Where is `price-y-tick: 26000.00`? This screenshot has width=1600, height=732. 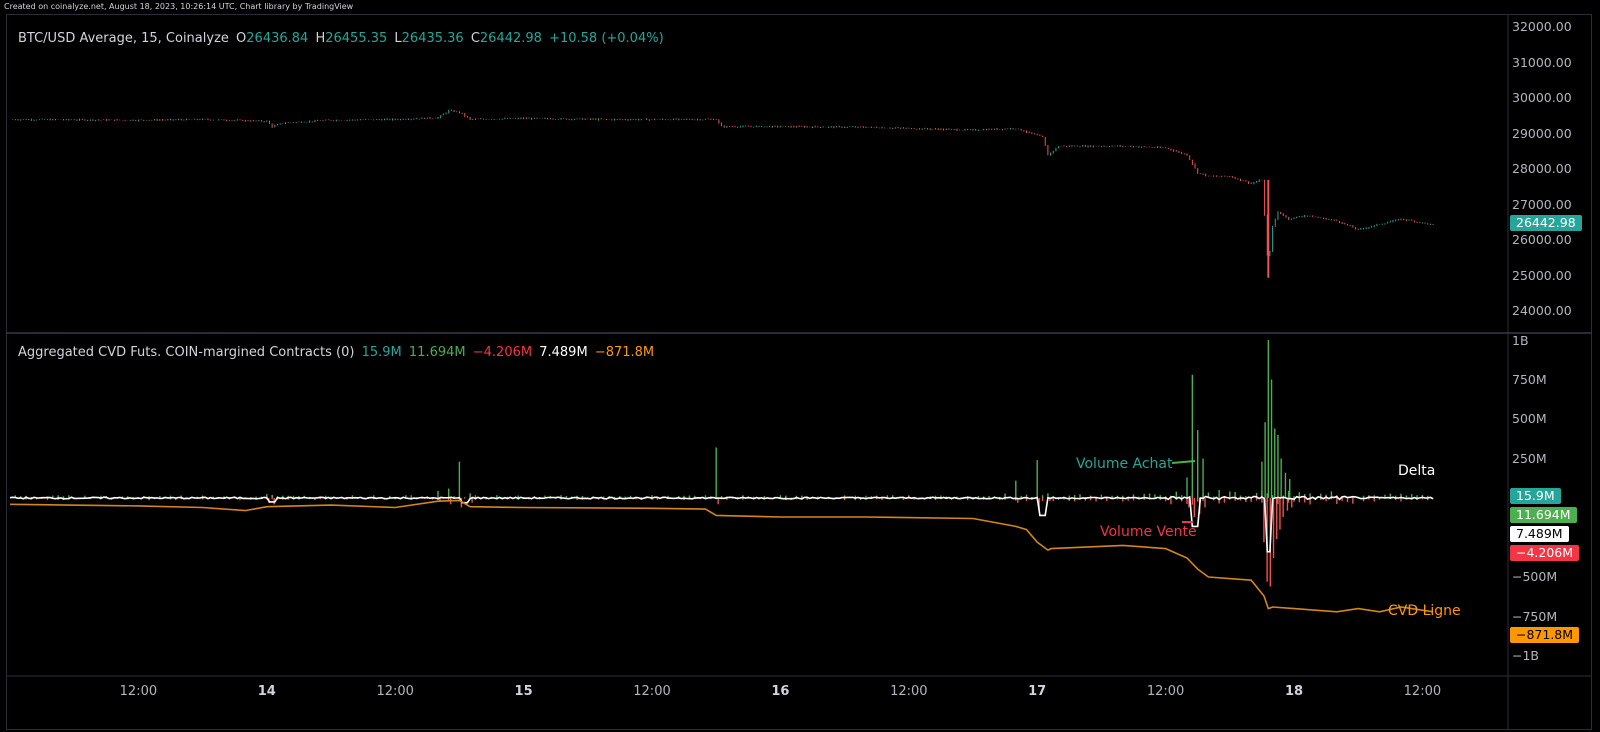 price-y-tick: 26000.00 is located at coordinates (1542, 240).